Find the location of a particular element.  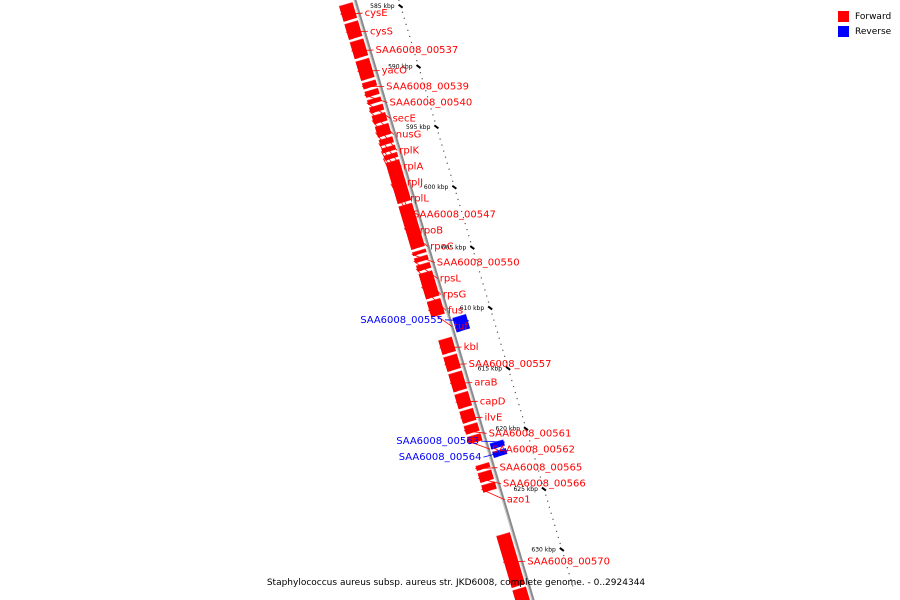

scale-tick-label: 585 kbp is located at coordinates (382, 6).